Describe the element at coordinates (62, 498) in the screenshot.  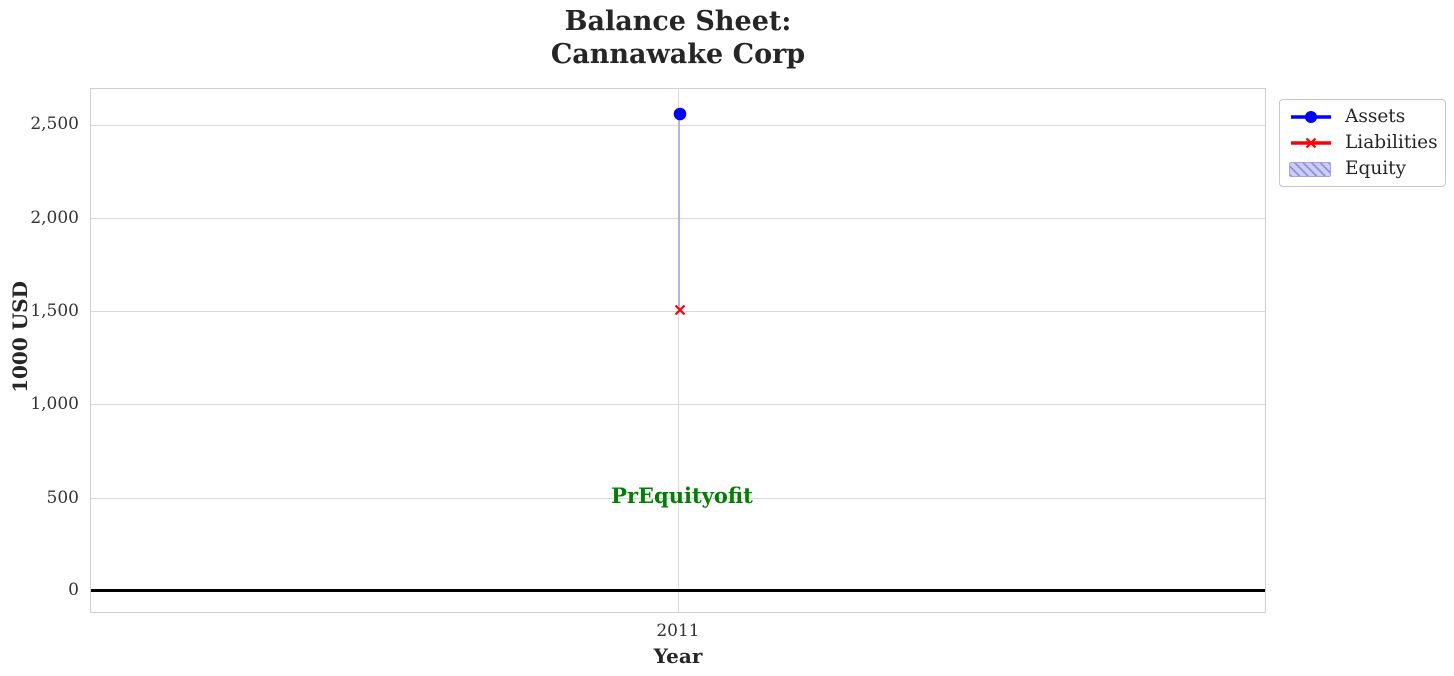
I see `y-tick-500: 500` at that location.